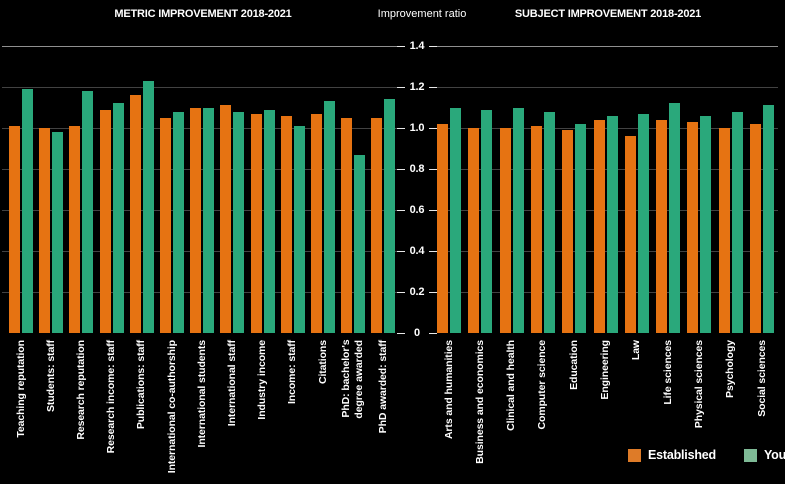 The height and width of the screenshot is (484, 785). I want to click on y-tick-label: 1.4, so click(417, 46).